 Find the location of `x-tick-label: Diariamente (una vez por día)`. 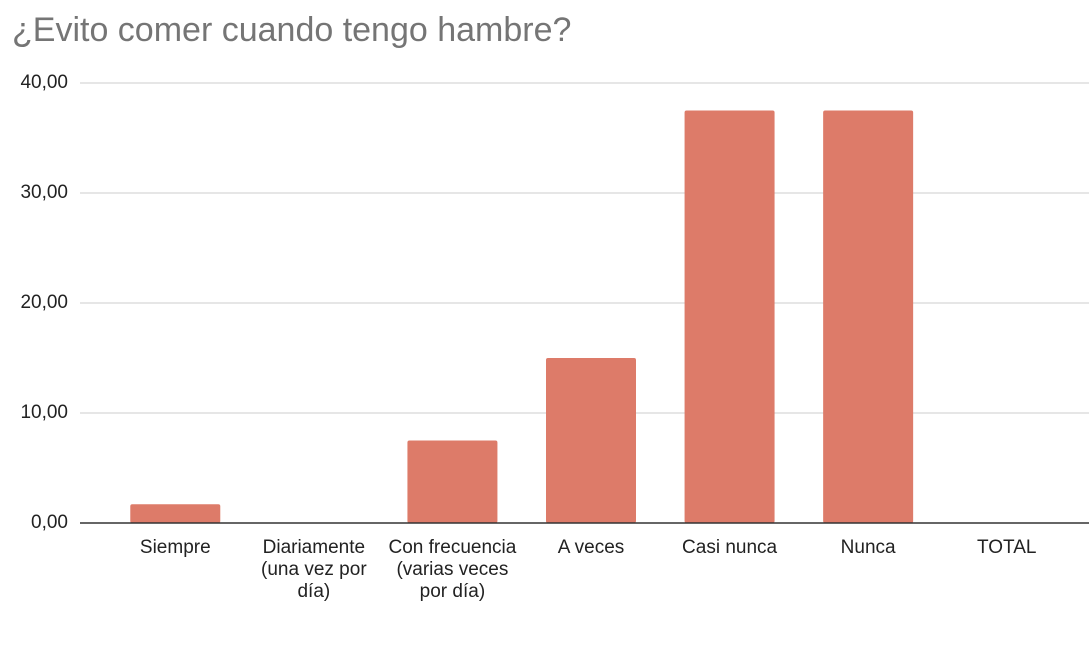

x-tick-label: Diariamente (una vez por día) is located at coordinates (314, 569).